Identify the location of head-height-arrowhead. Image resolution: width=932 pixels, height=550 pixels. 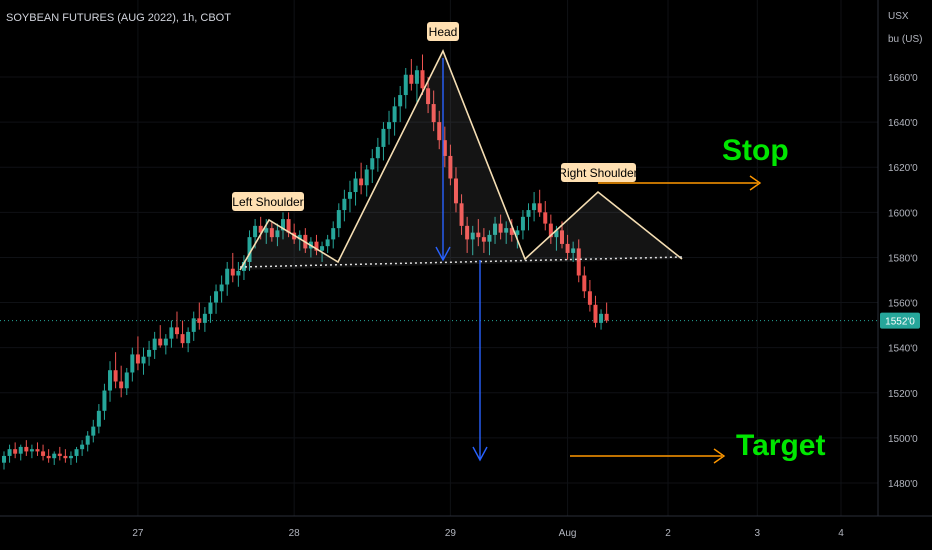
(443, 254).